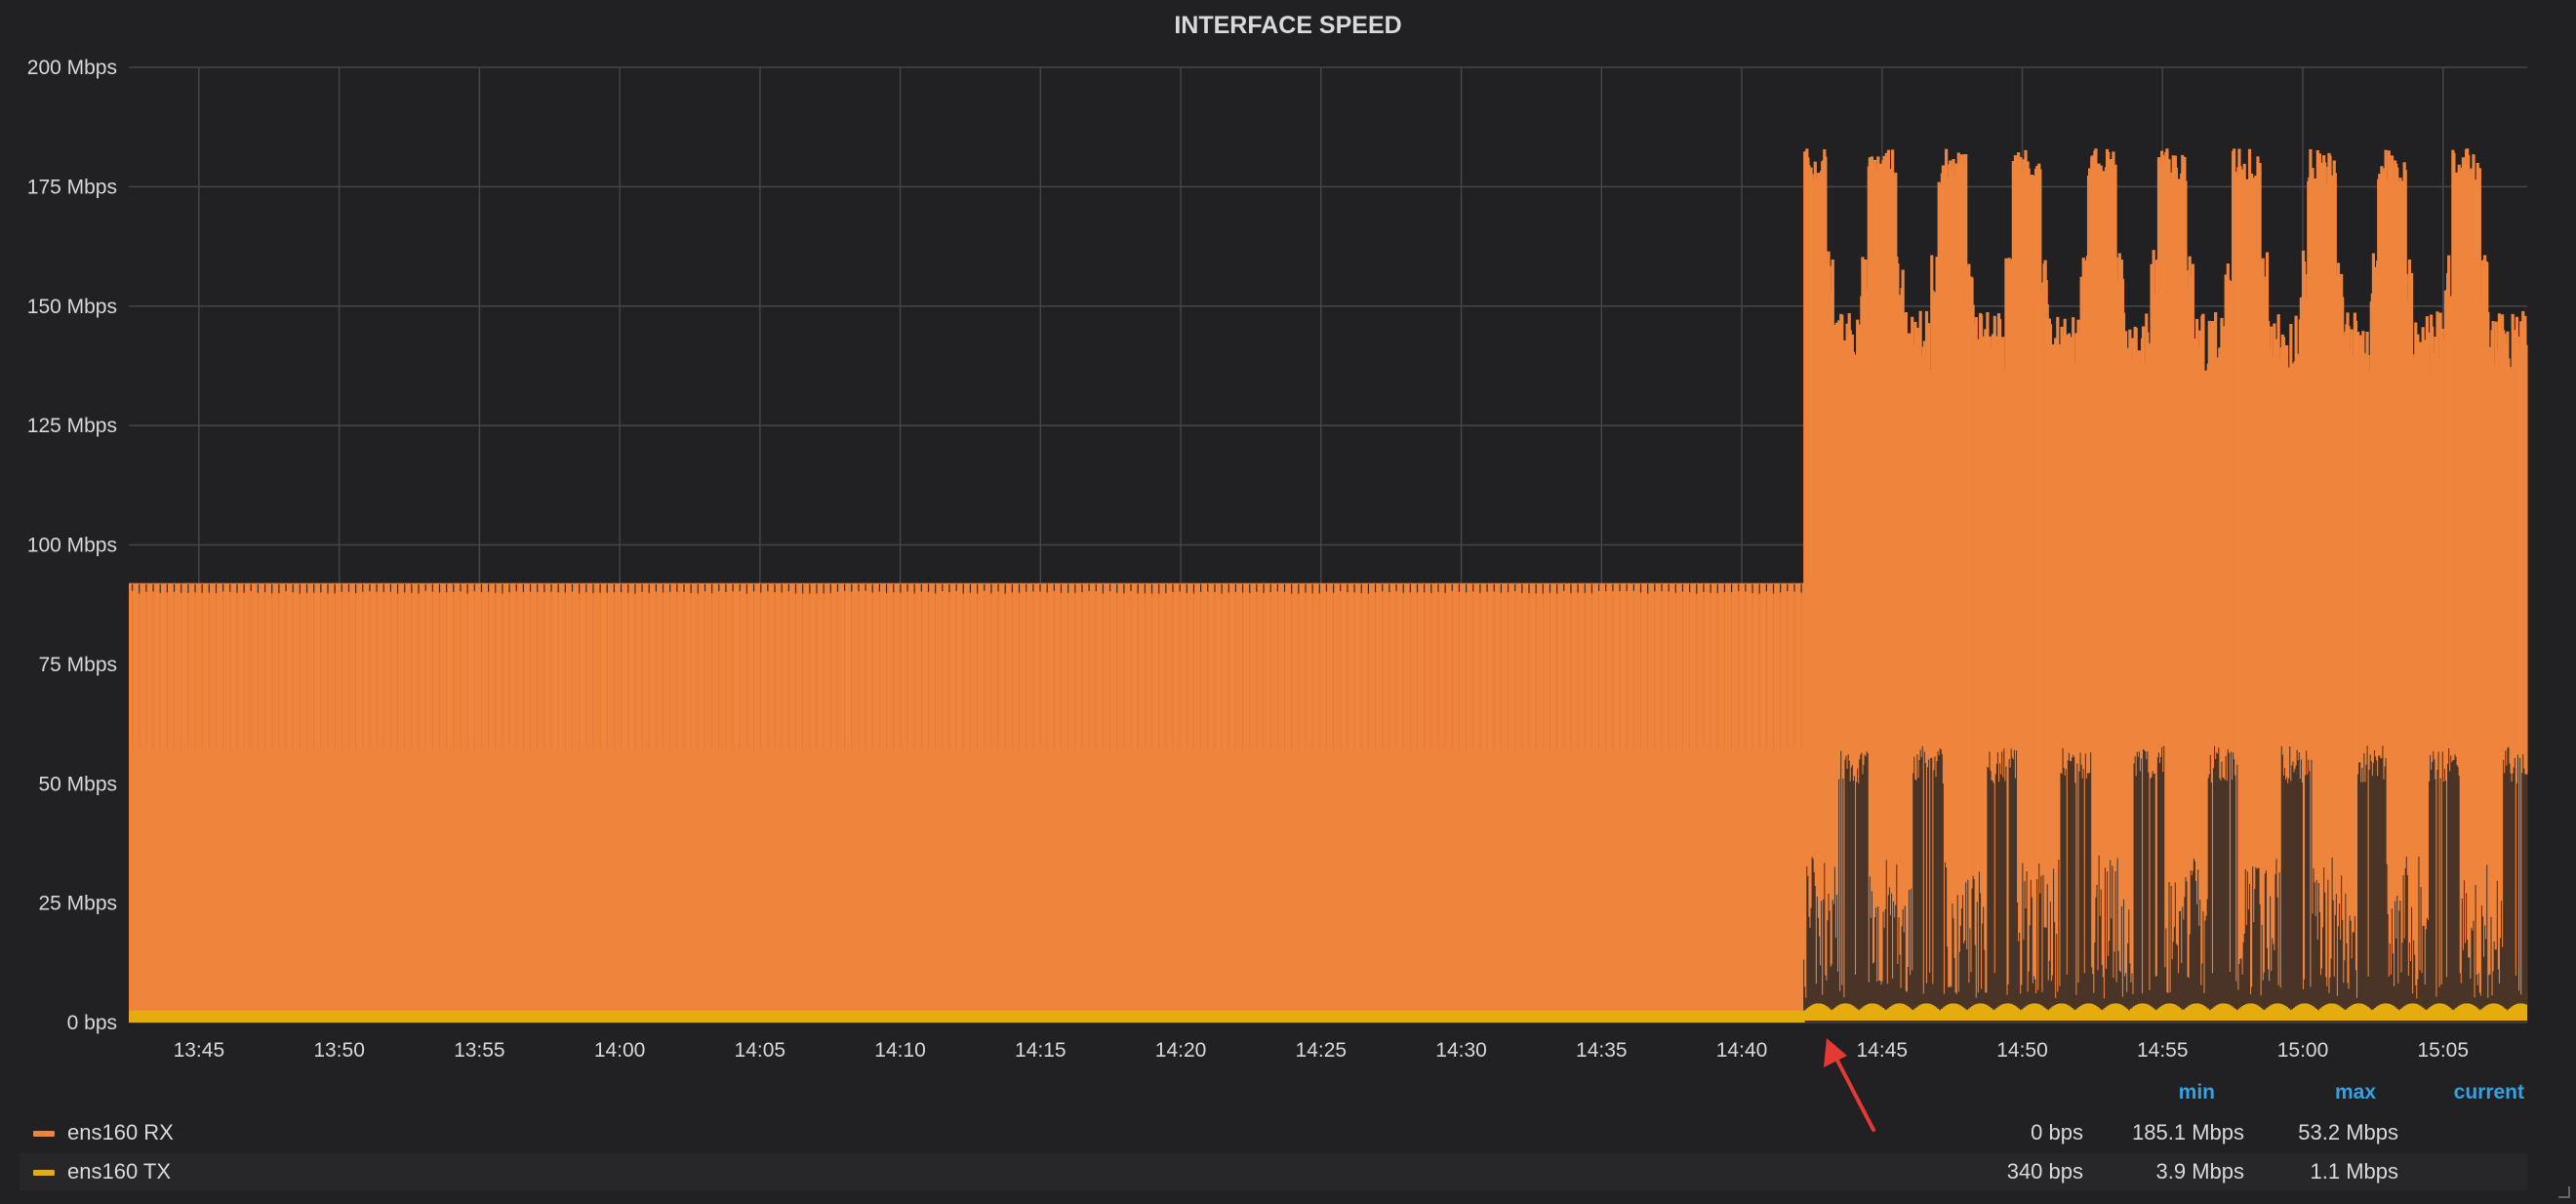 The image size is (2576, 1204). Describe the element at coordinates (72, 426) in the screenshot. I see `y-tick-label: 125 Mbps` at that location.